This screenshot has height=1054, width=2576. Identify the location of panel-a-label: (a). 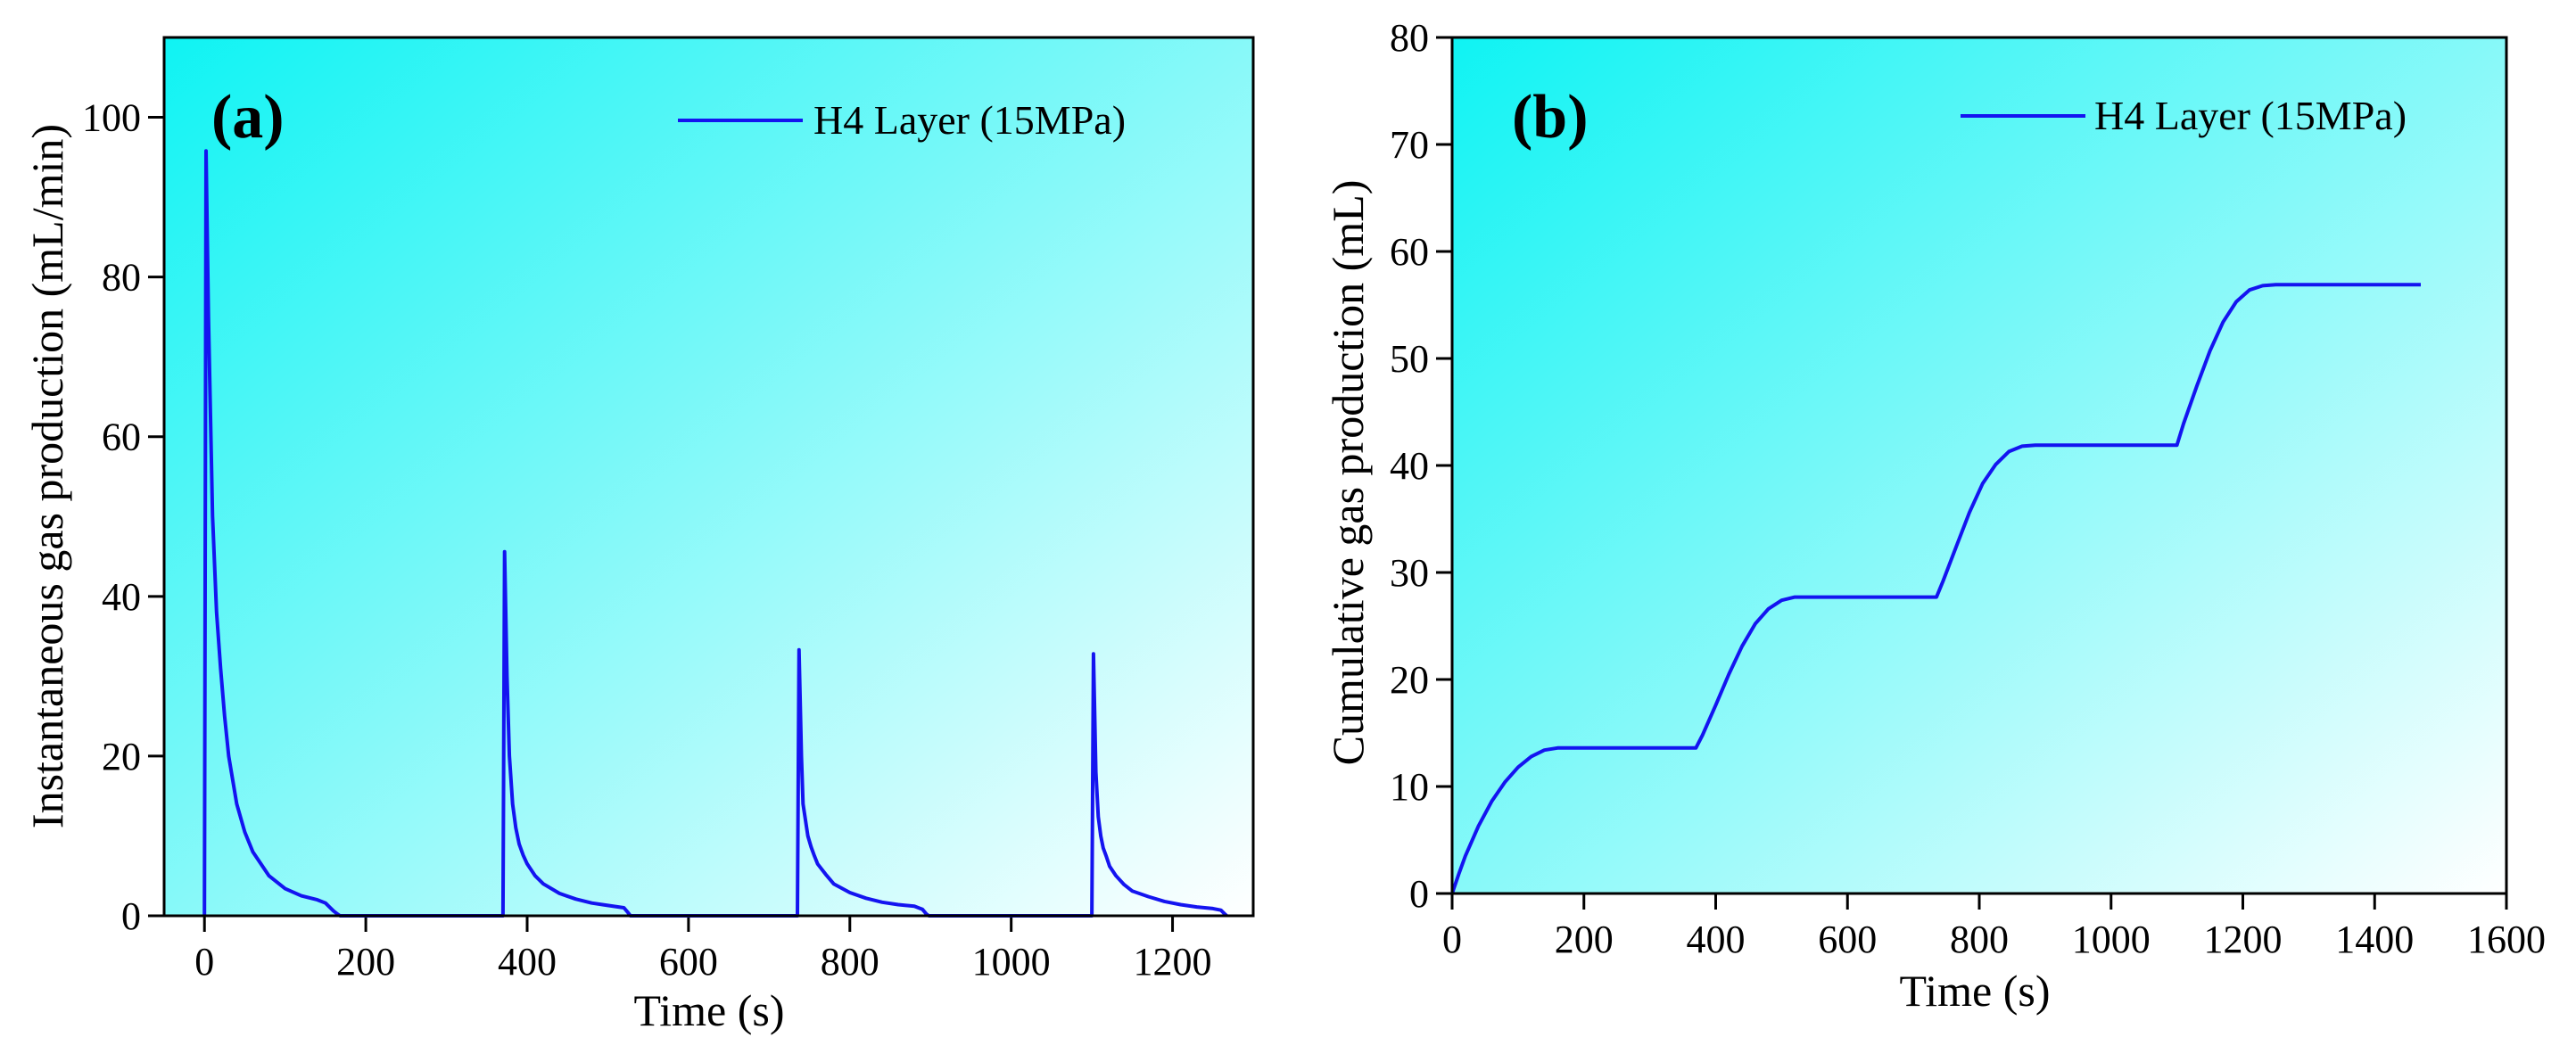
(248, 117).